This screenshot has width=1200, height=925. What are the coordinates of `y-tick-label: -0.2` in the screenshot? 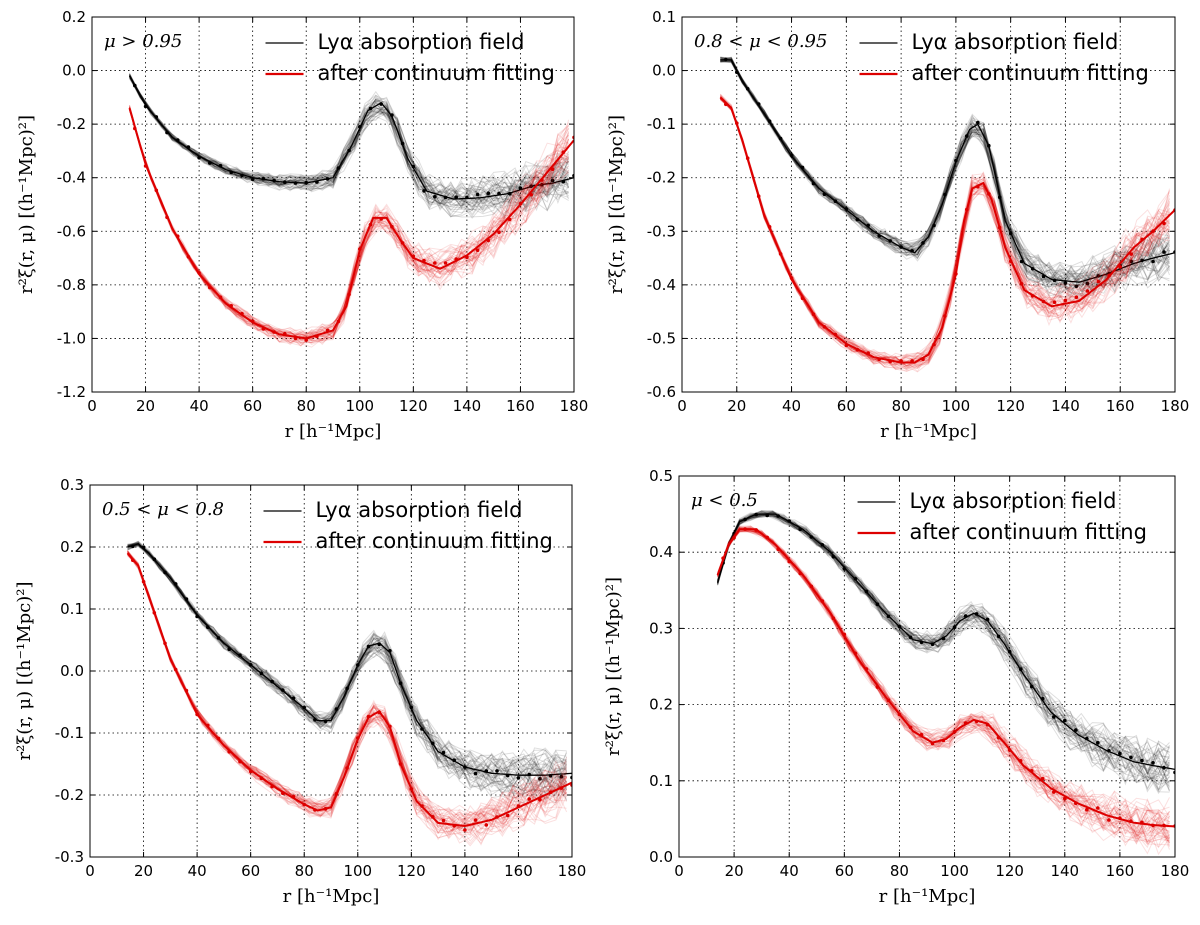 It's located at (69, 795).